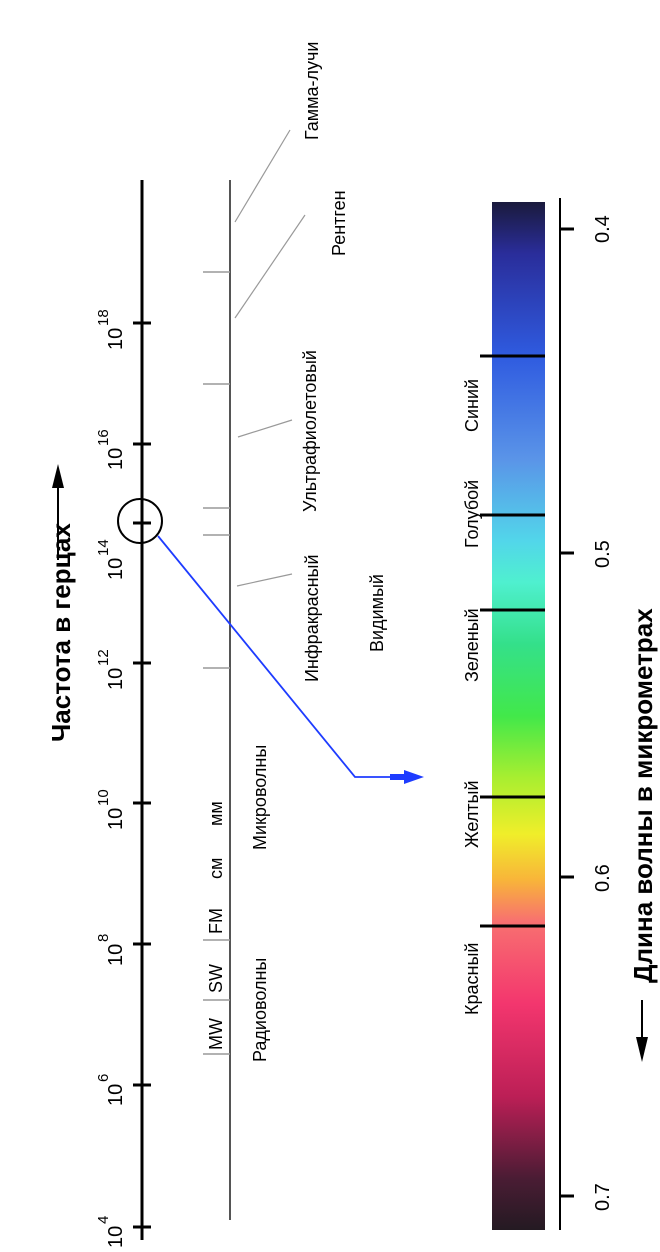 The height and width of the screenshot is (1252, 660). I want to click on band-sw-label: SW, so click(216, 978).